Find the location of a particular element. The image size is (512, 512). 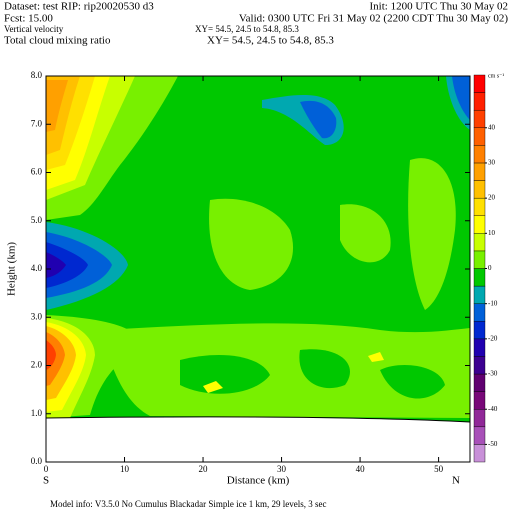

x-tick-label: 20 is located at coordinates (204, 469).